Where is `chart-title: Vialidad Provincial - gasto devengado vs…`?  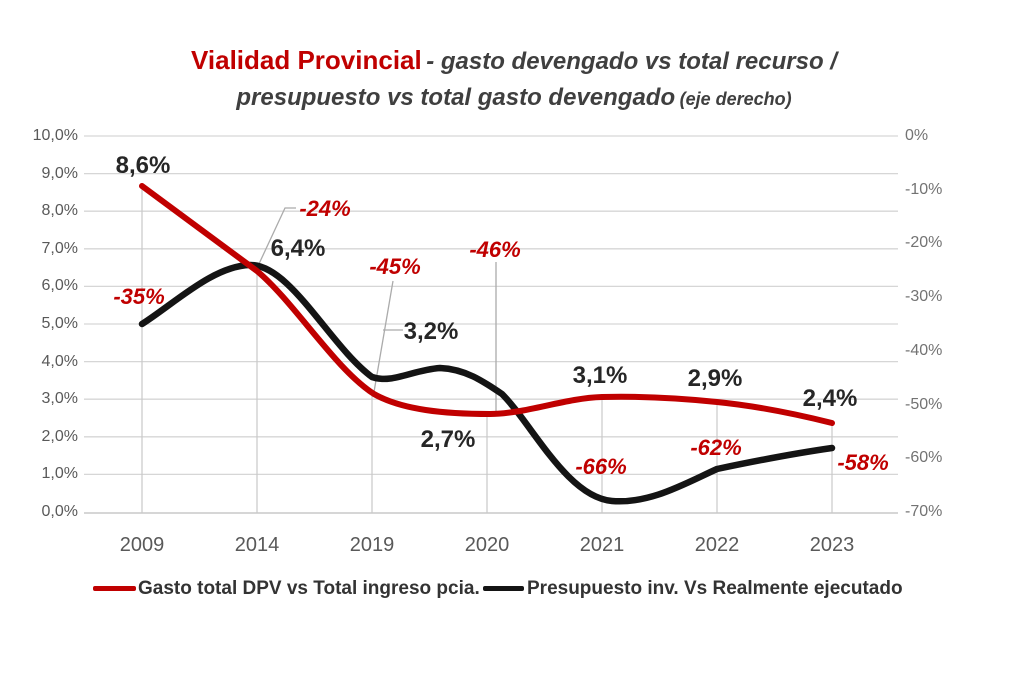
chart-title: Vialidad Provincial - gasto devengado vs… is located at coordinates (514, 80).